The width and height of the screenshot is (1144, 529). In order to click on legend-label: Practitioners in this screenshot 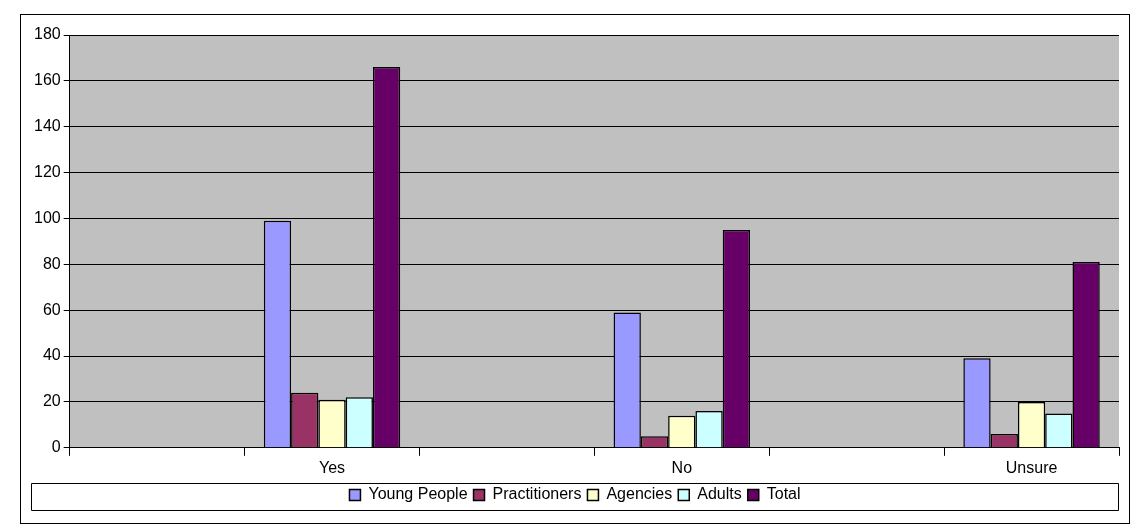, I will do `click(537, 494)`.